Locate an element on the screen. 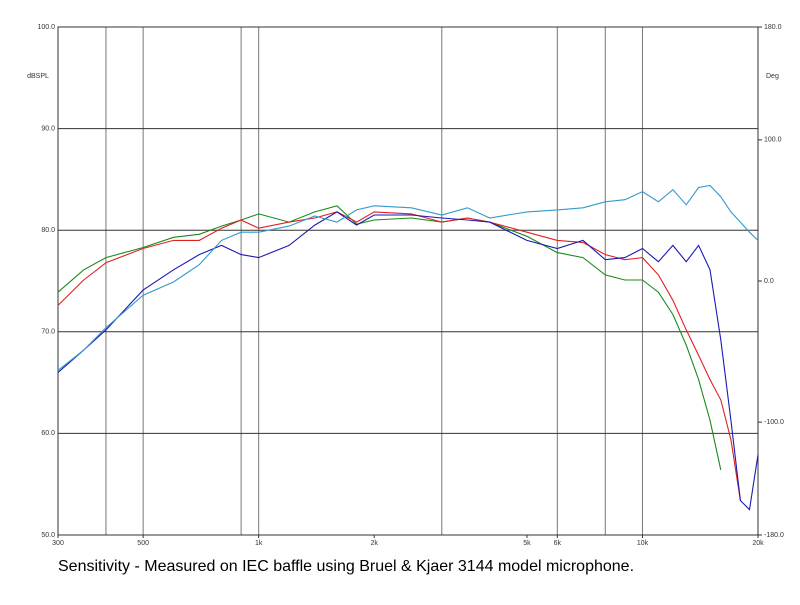 The width and height of the screenshot is (800, 605). y2-tick-label: 180.0 is located at coordinates (773, 27).